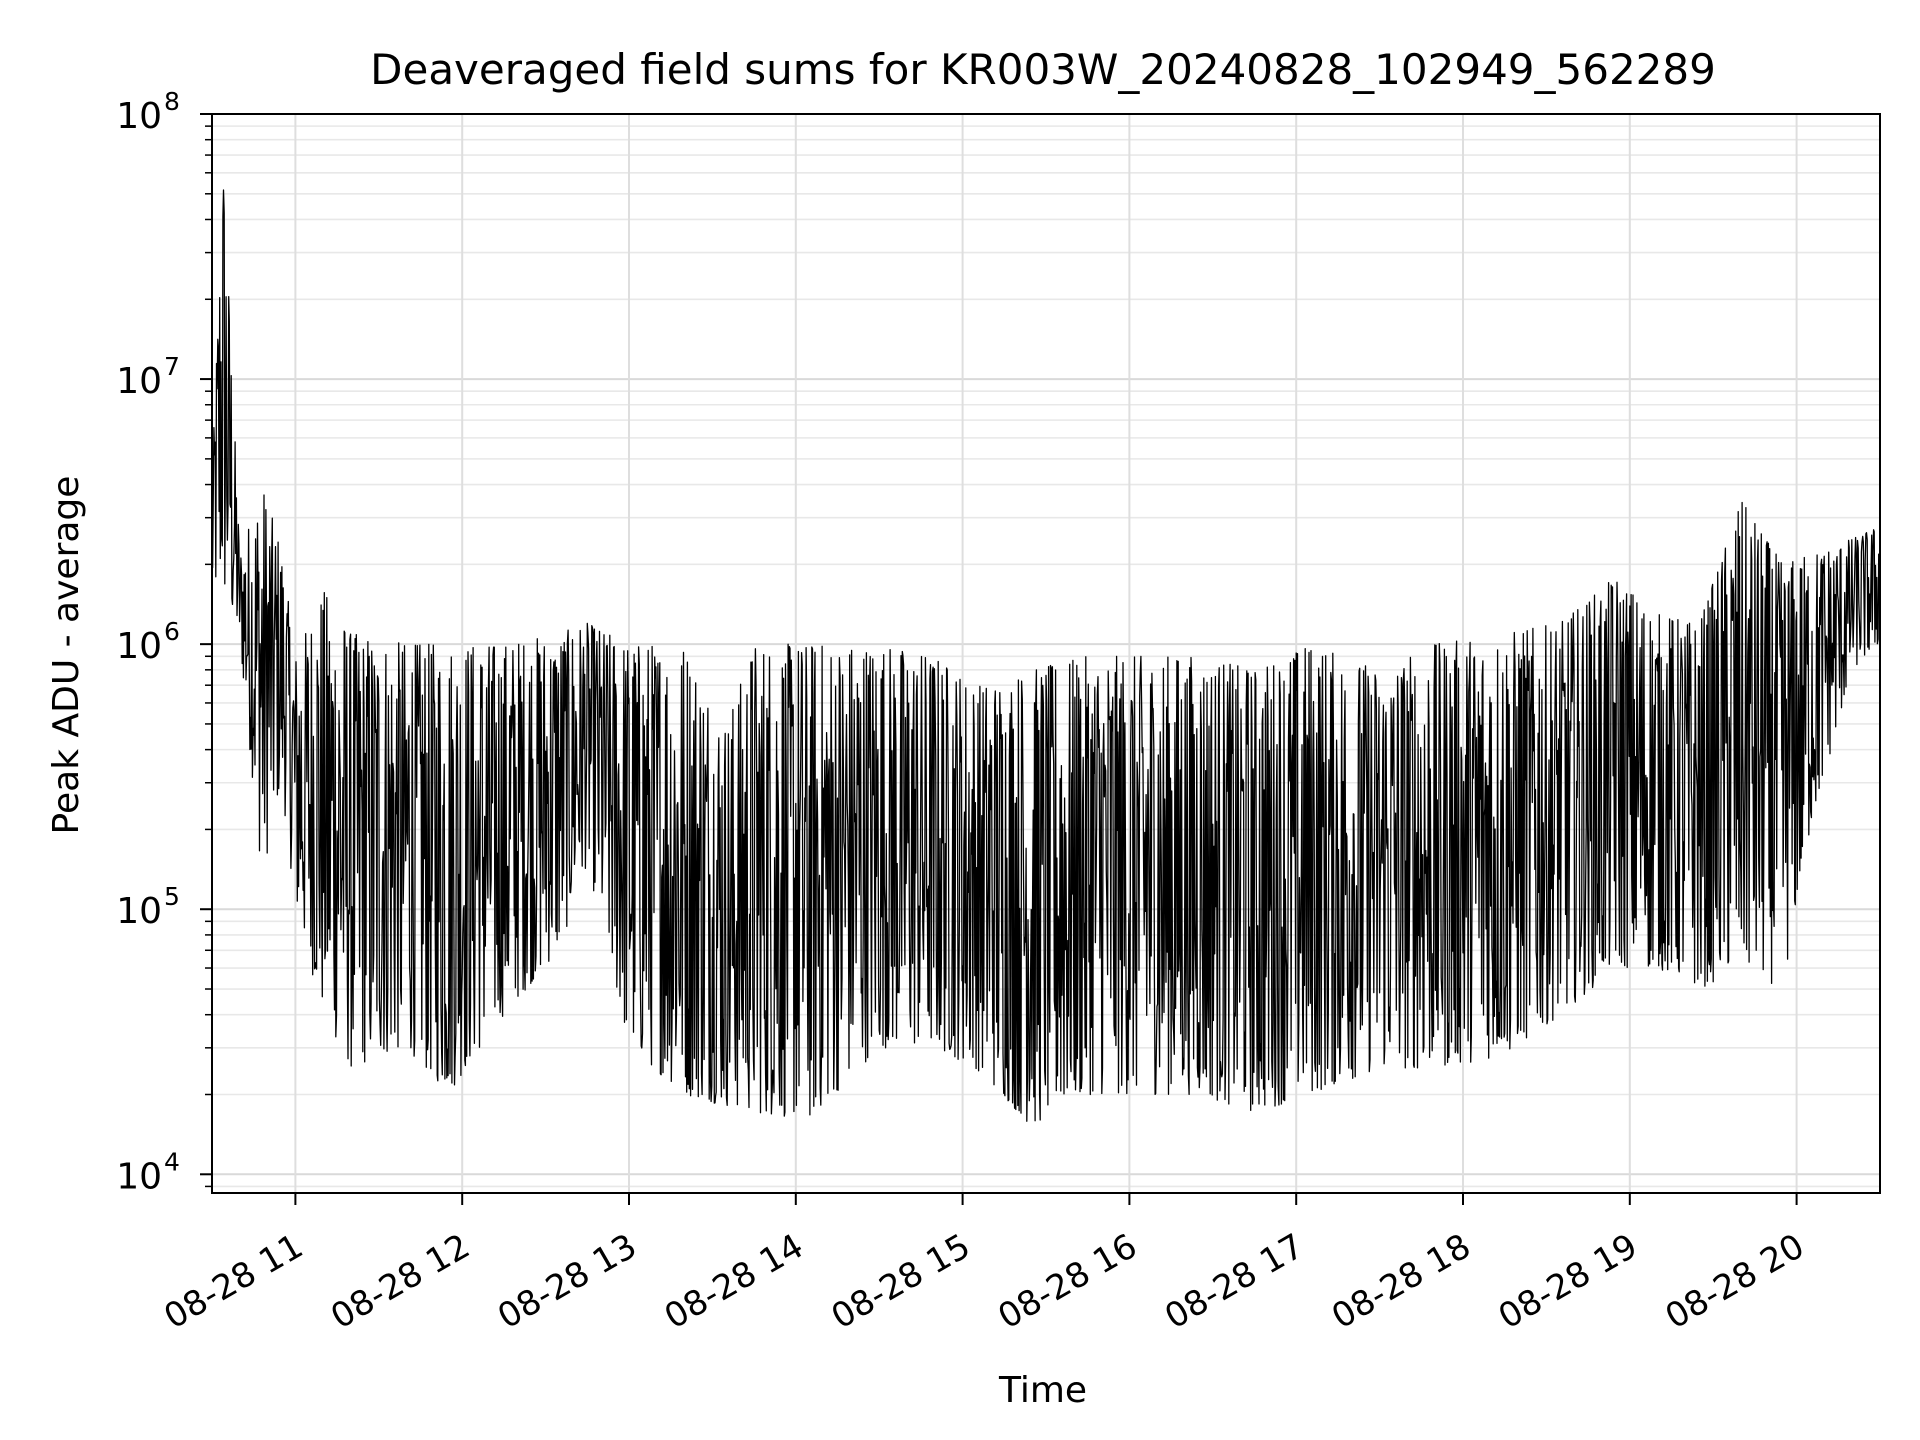 The width and height of the screenshot is (1920, 1440). I want to click on y-tick-exponent: 8, so click(172, 101).